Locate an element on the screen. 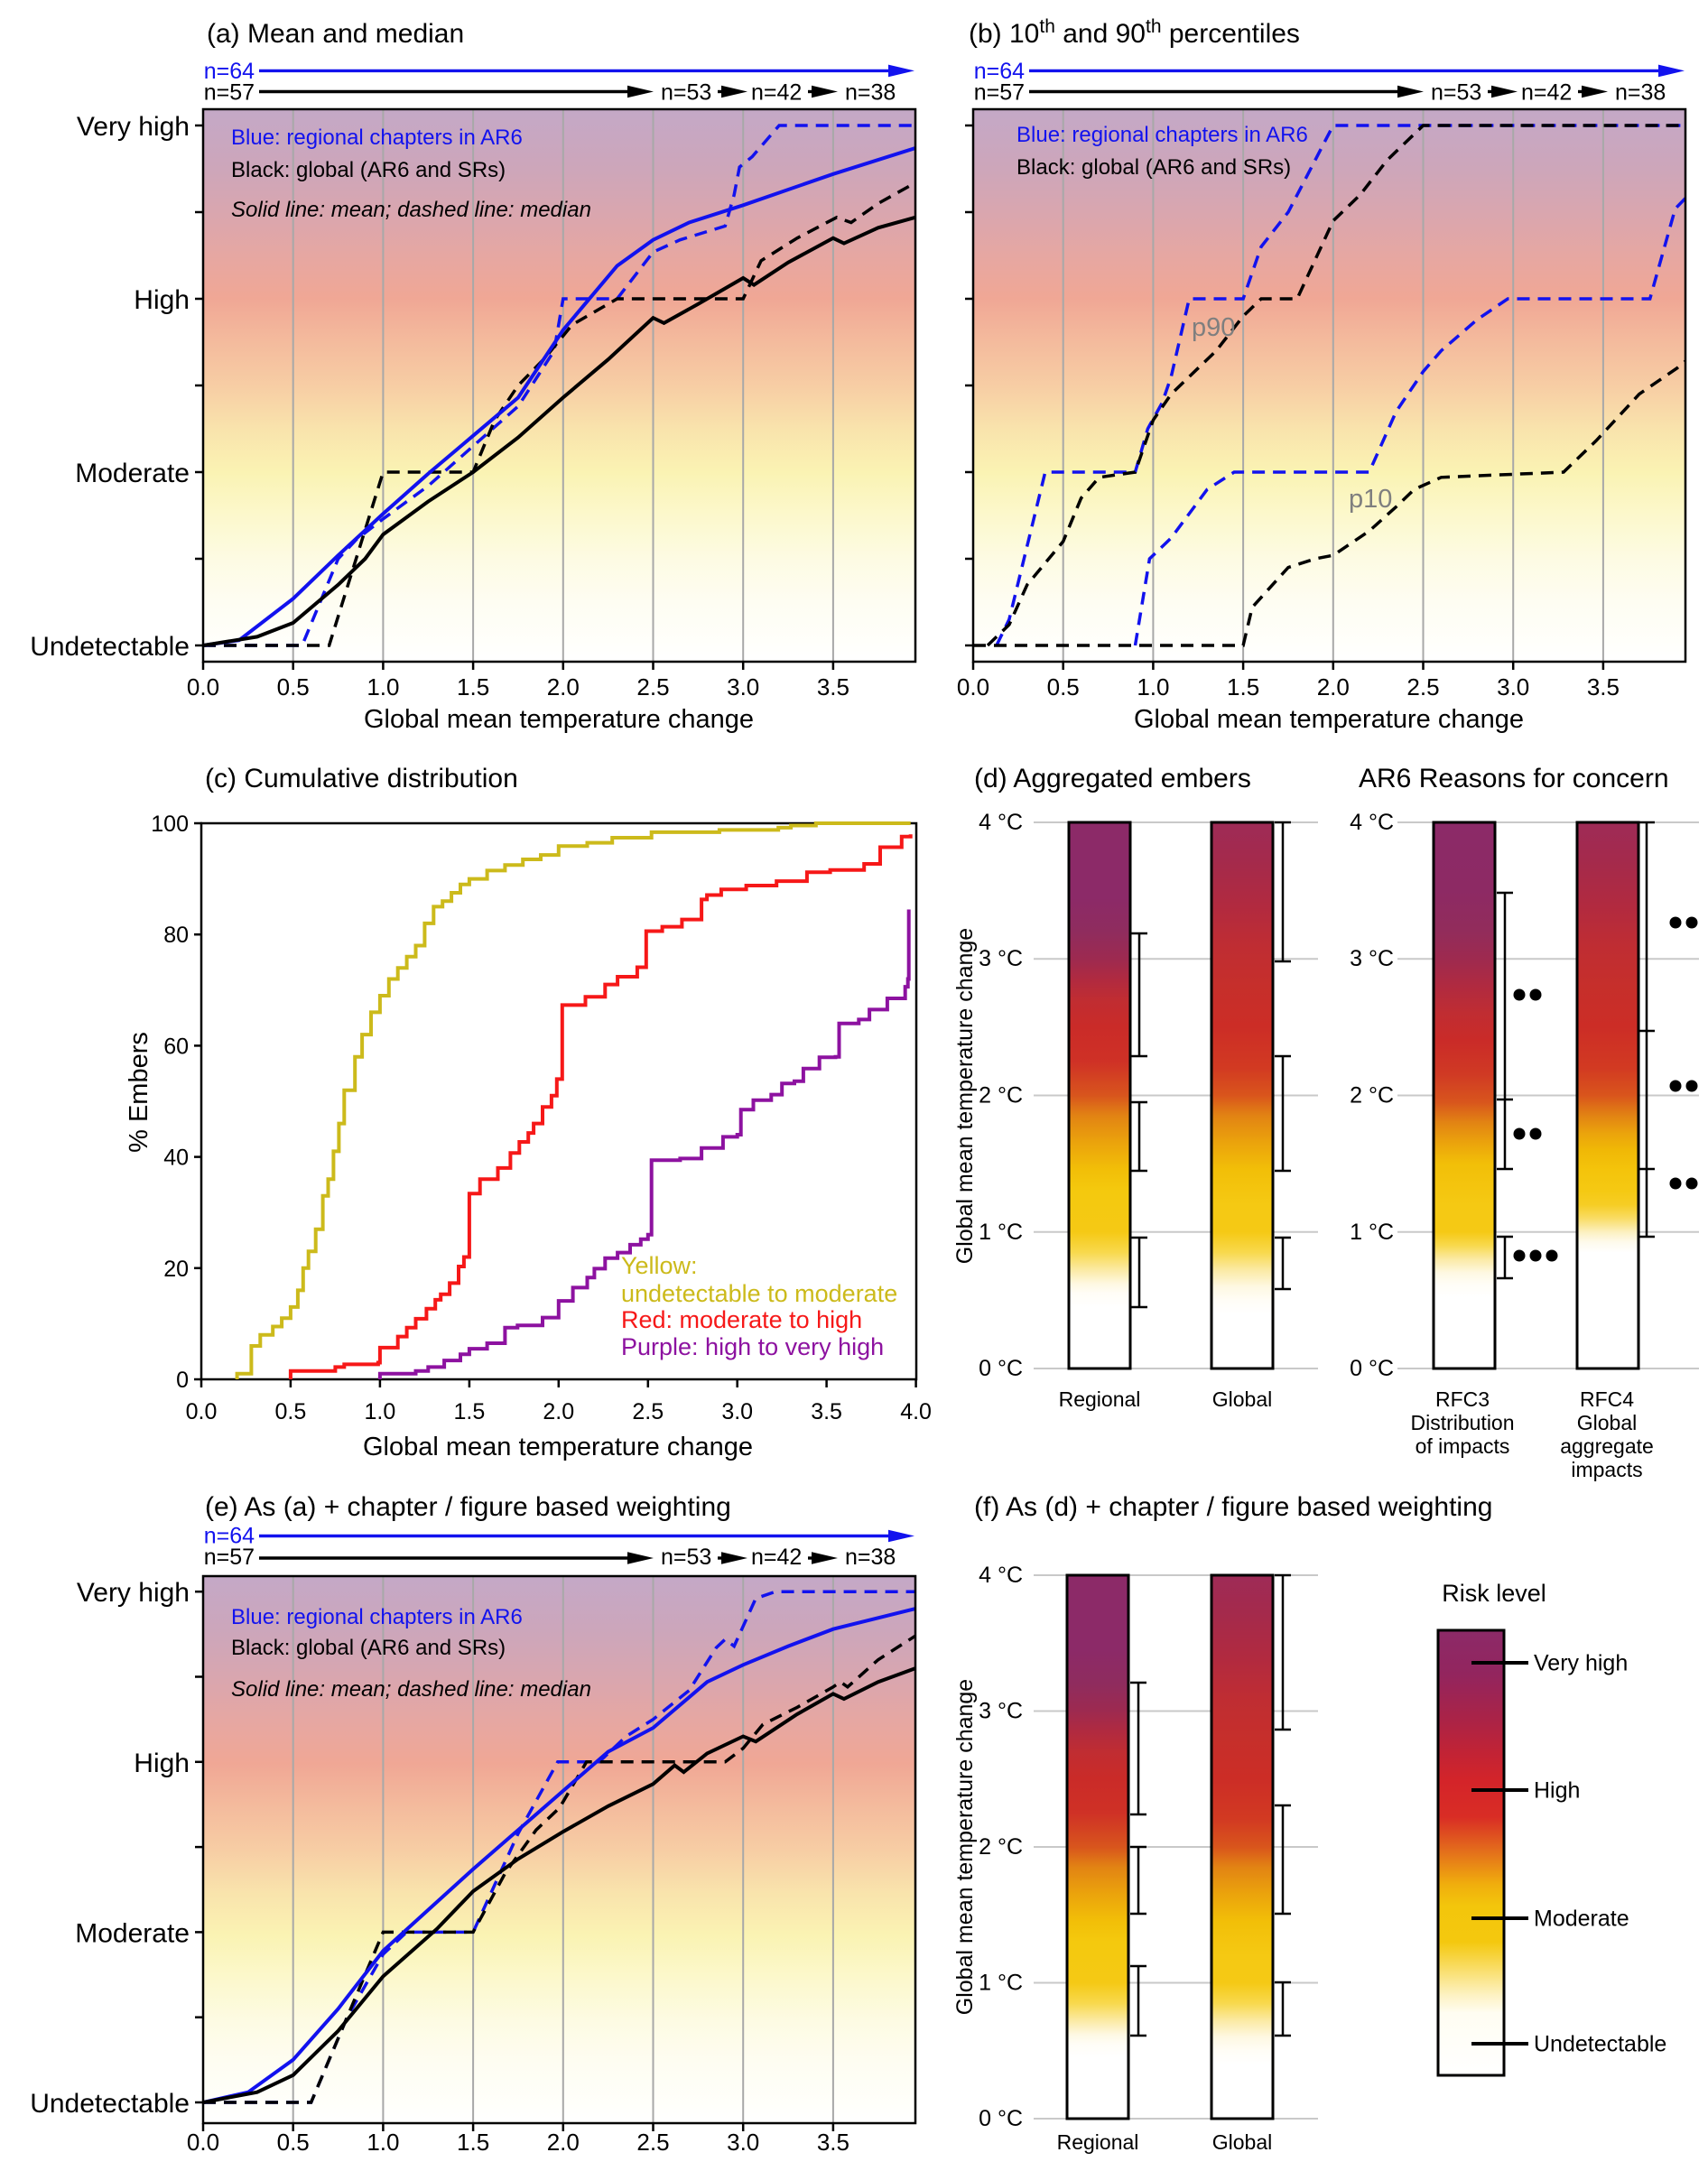  svg-text: Yellow: is located at coordinates (659, 1265).